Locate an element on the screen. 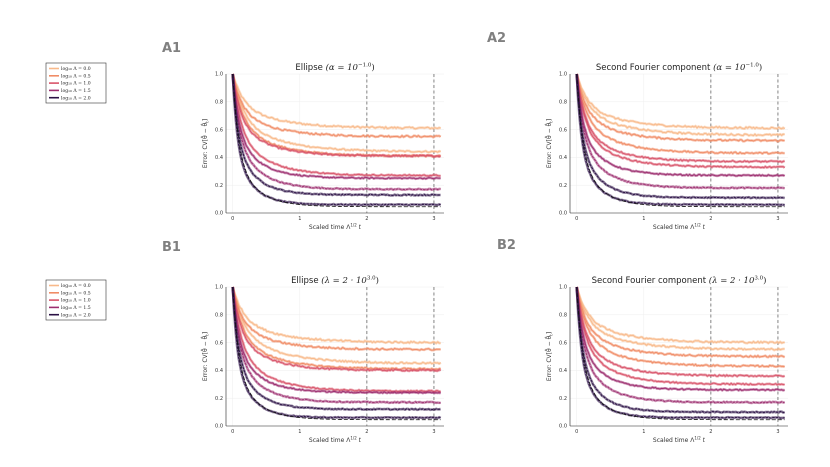 This screenshot has width=830, height=467. chart-title-exponent: 3.0 is located at coordinates (758, 279).